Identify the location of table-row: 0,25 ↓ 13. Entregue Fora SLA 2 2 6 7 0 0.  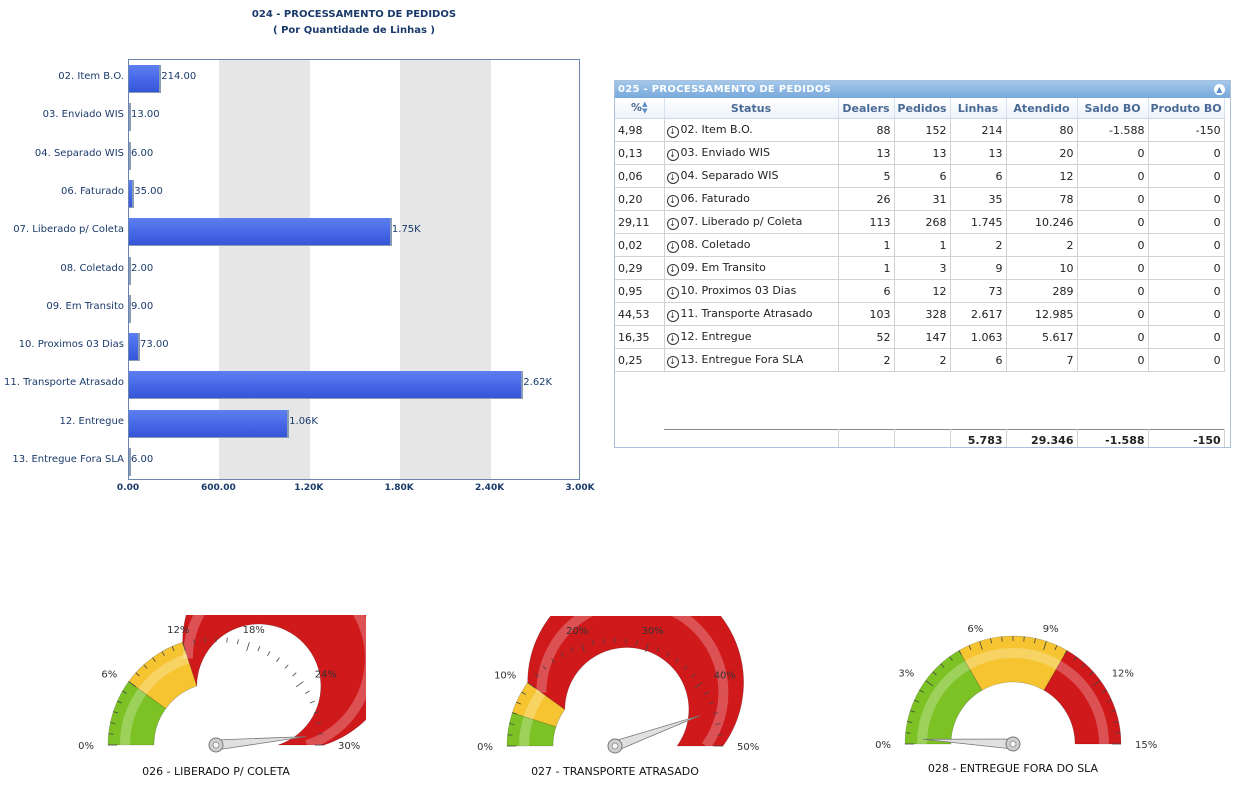
(920, 360).